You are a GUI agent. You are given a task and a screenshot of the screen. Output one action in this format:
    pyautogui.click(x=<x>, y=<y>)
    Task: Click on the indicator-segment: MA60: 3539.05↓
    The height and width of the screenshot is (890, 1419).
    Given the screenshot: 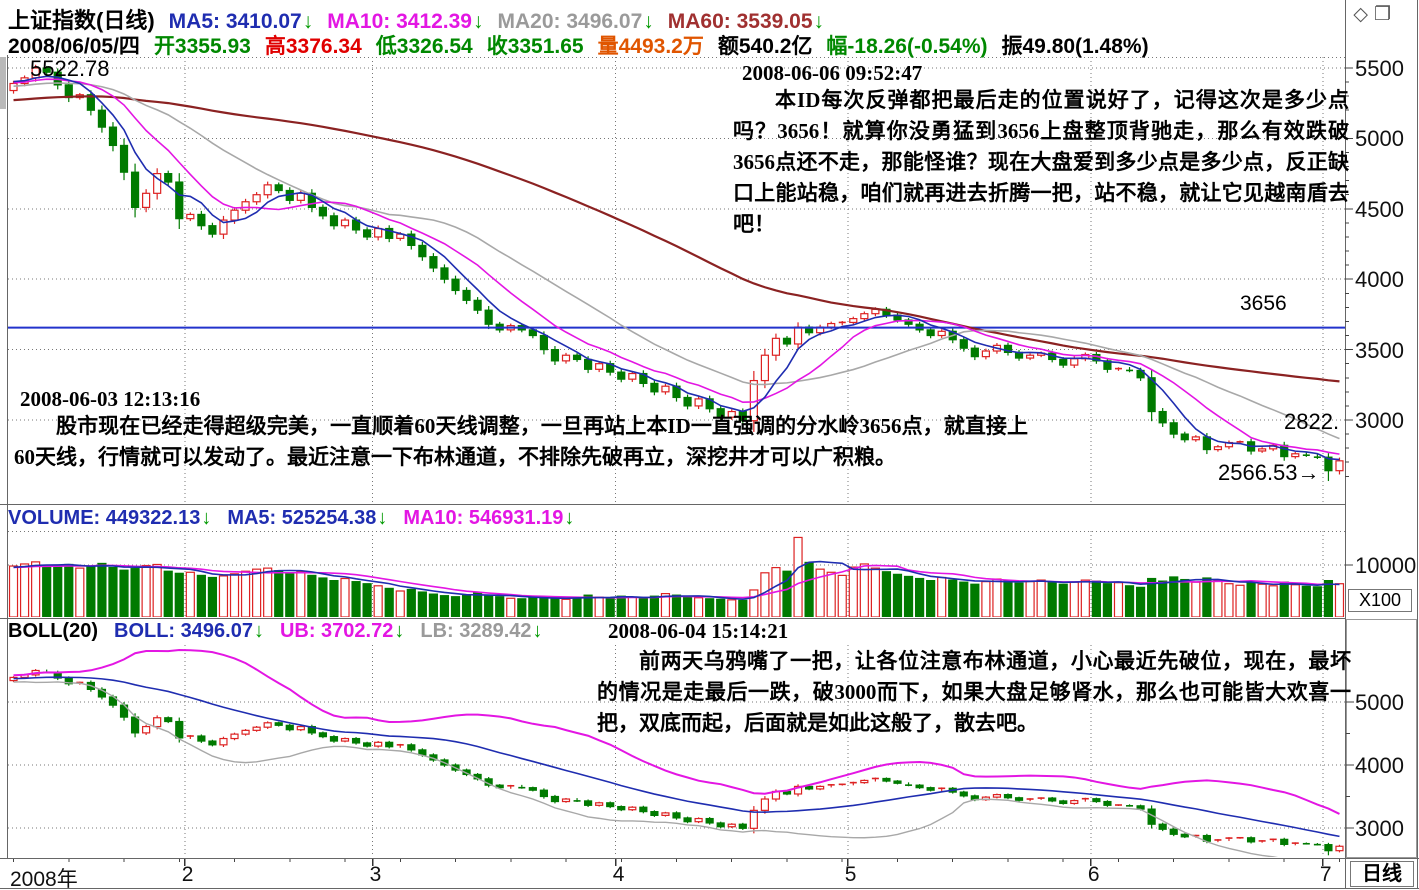 What is the action you would take?
    pyautogui.click(x=746, y=21)
    